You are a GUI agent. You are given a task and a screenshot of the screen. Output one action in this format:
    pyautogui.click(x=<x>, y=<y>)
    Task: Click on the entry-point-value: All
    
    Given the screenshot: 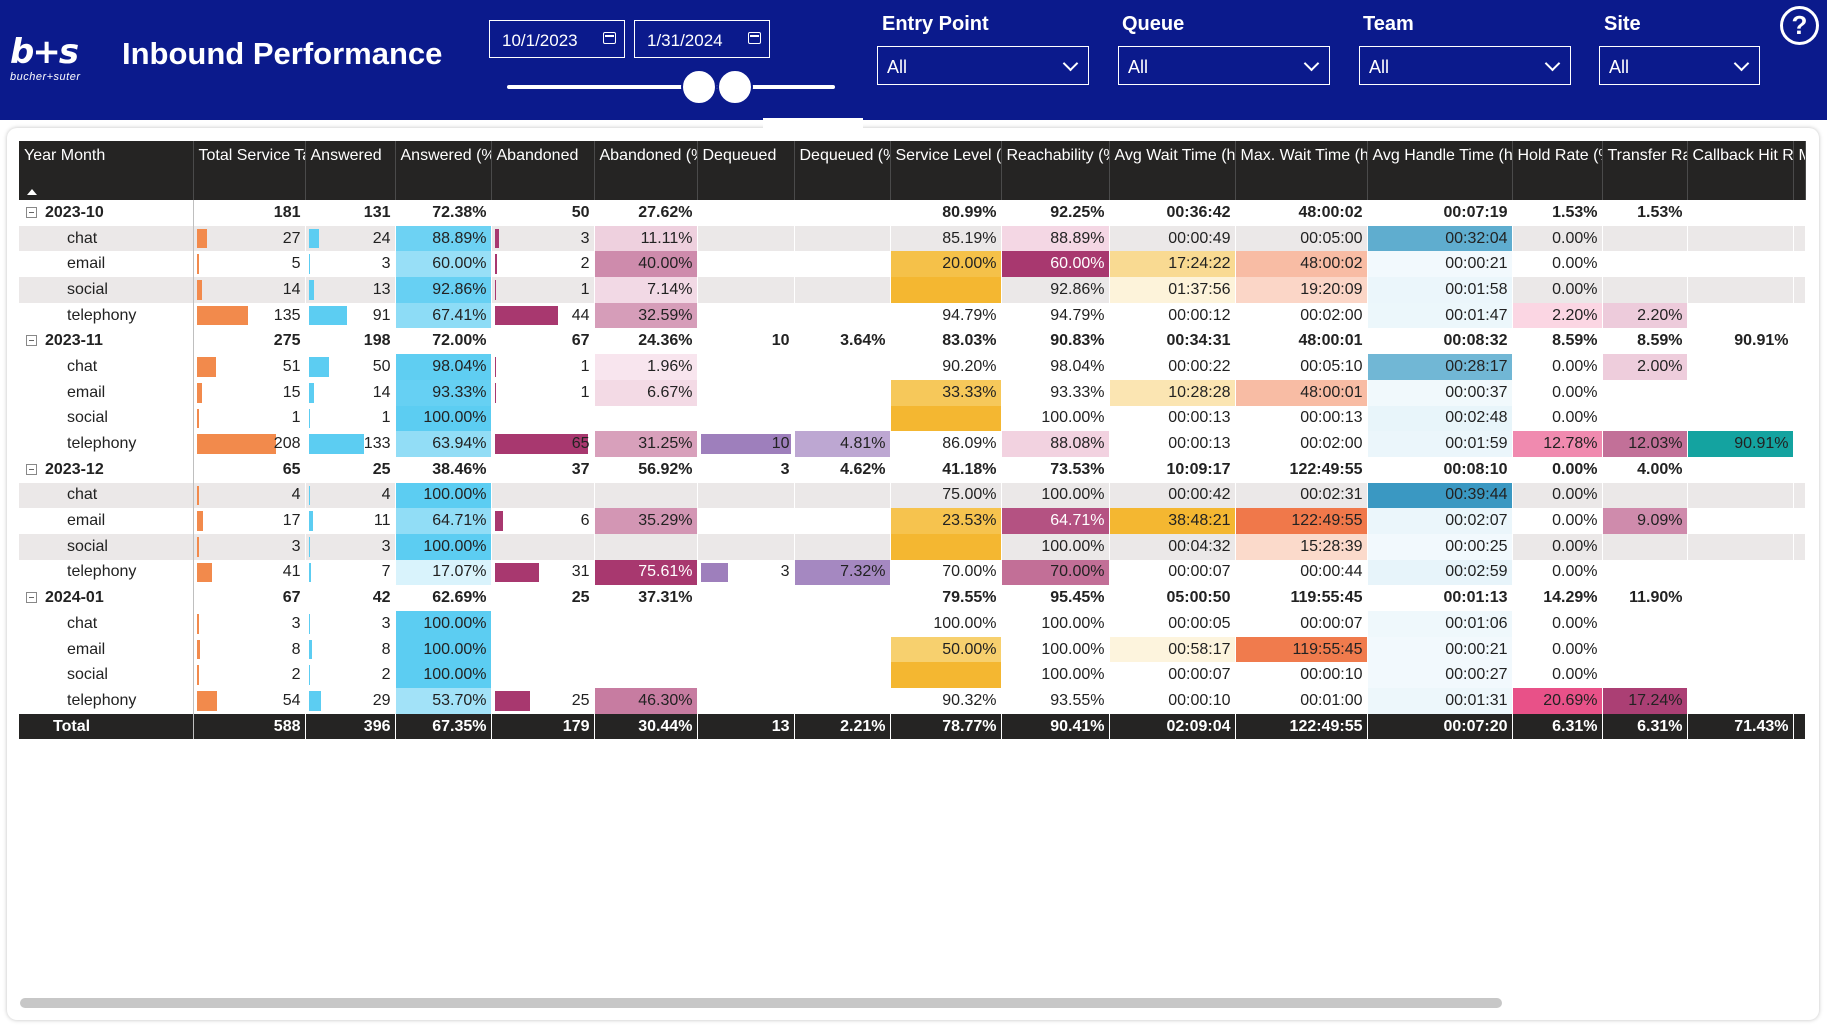 What is the action you would take?
    pyautogui.click(x=897, y=67)
    